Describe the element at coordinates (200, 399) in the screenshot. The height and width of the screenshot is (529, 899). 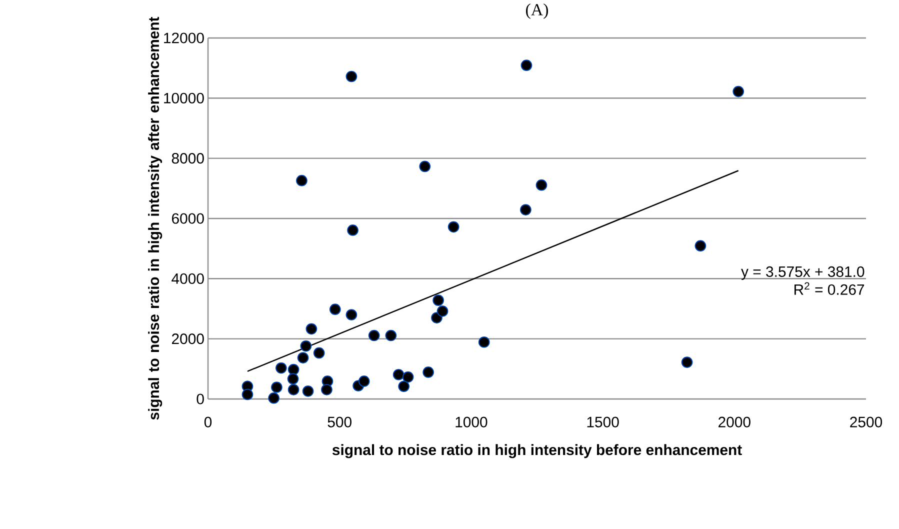
I see `y-tick-label: 0` at that location.